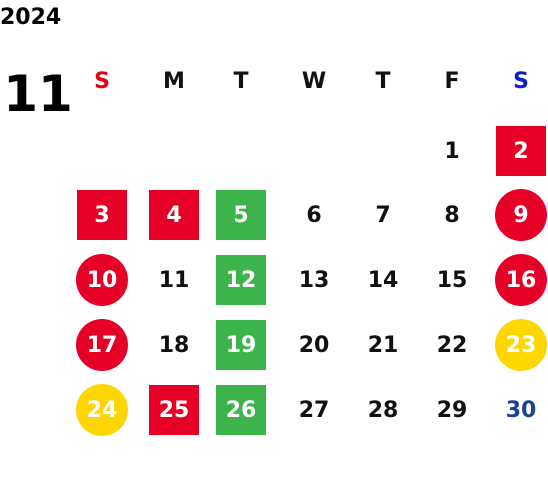 The image size is (548, 503). I want to click on day-cell: 28, so click(383, 410).